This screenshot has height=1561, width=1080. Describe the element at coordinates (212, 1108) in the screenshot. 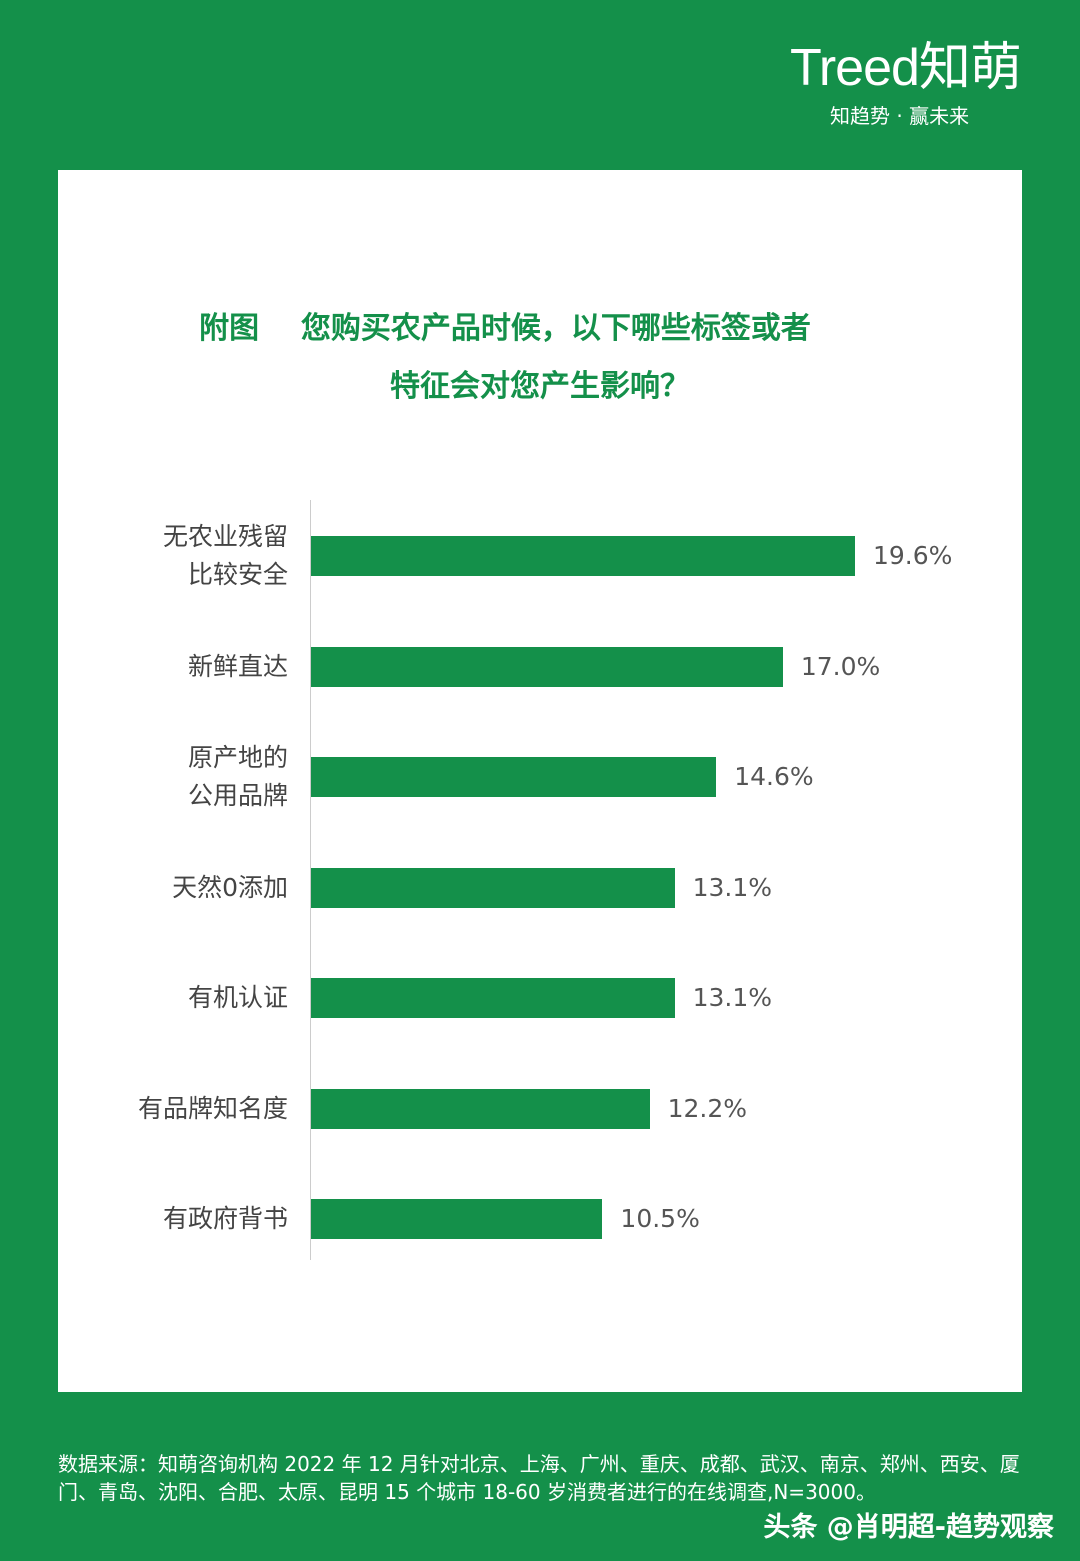

I see `category-label: 有品牌知名度` at that location.